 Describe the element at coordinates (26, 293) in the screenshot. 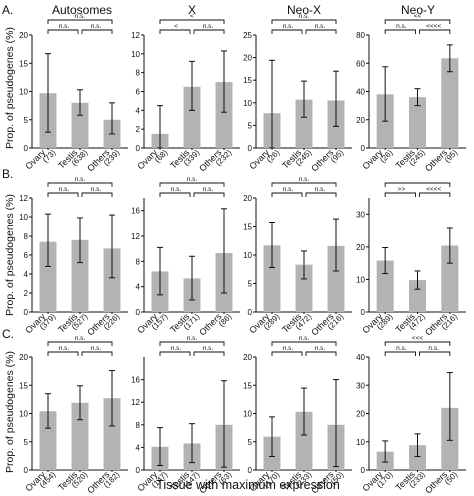

I see `y-tick-label: 2` at that location.